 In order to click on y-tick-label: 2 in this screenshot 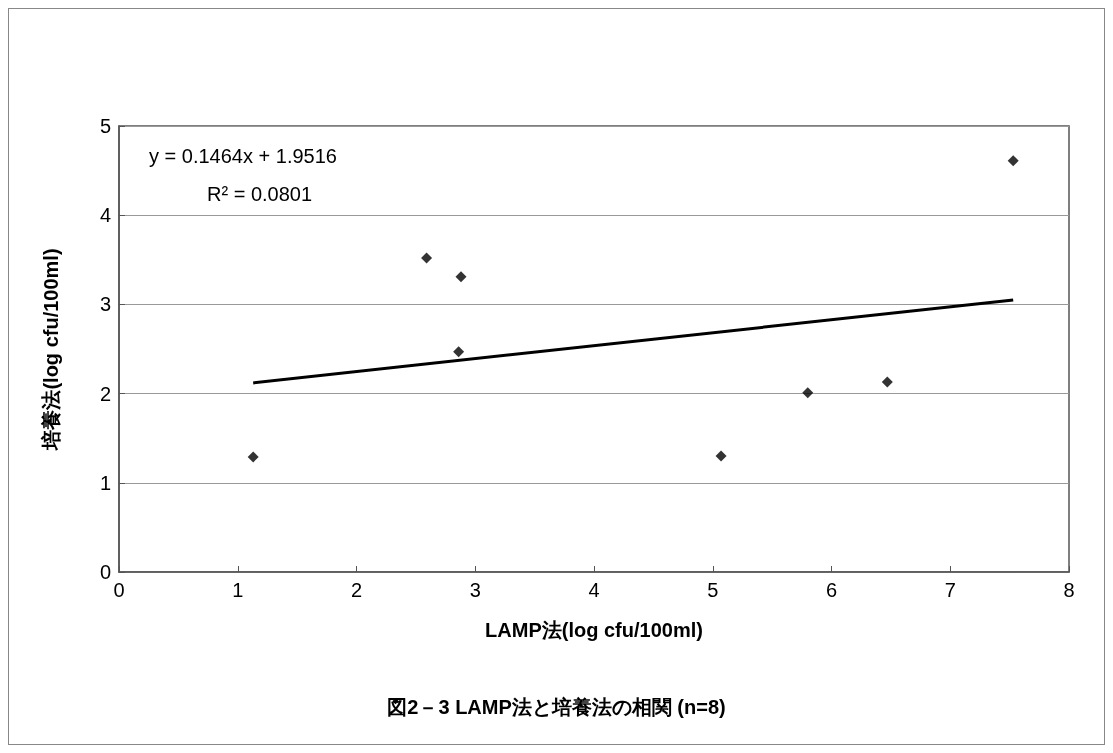, I will do `click(105, 393)`.